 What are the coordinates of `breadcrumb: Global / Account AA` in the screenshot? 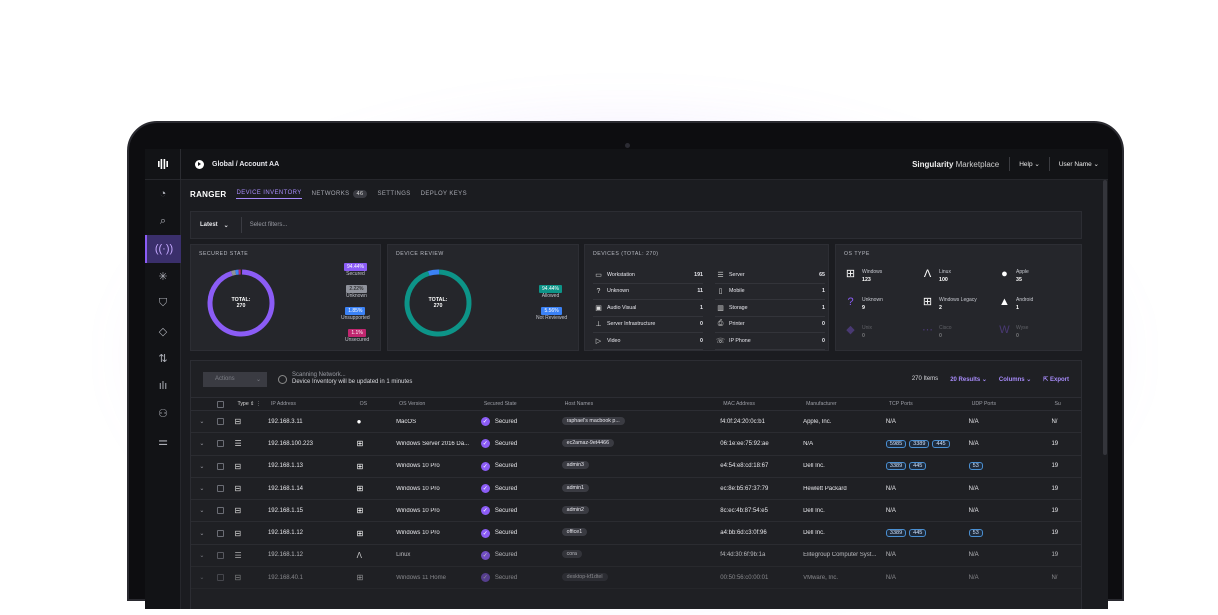 It's located at (237, 164).